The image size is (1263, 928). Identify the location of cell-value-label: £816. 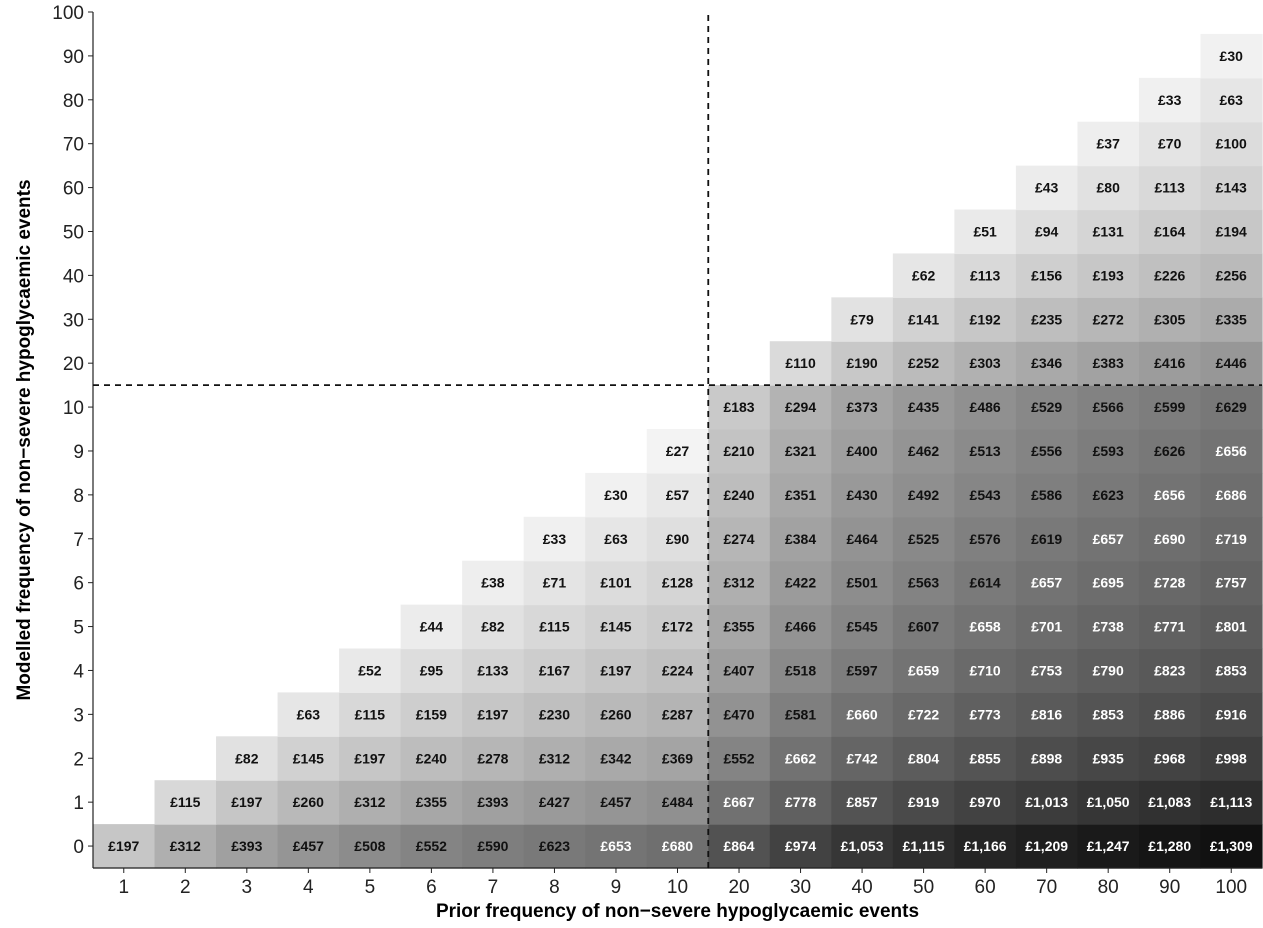
(1046, 714).